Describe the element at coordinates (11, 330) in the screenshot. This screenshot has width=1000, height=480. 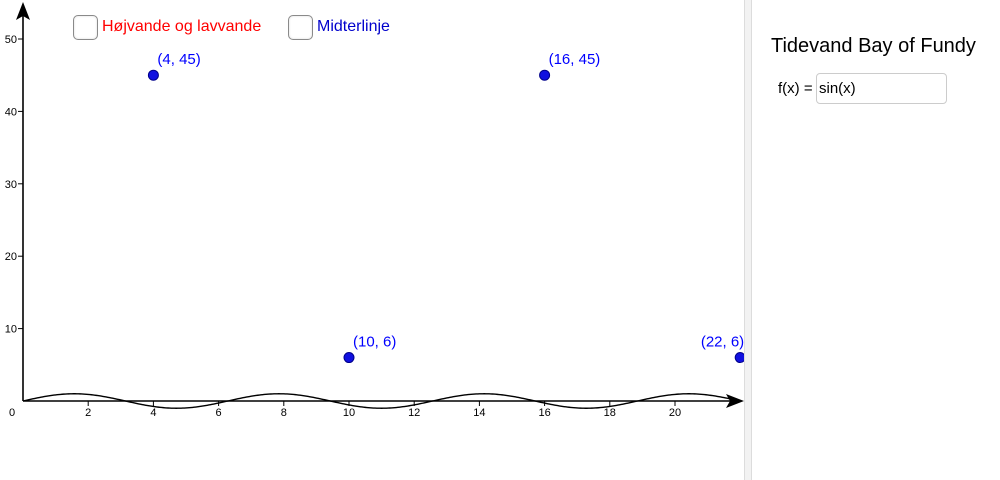
I see `y-tick-label: 10` at that location.